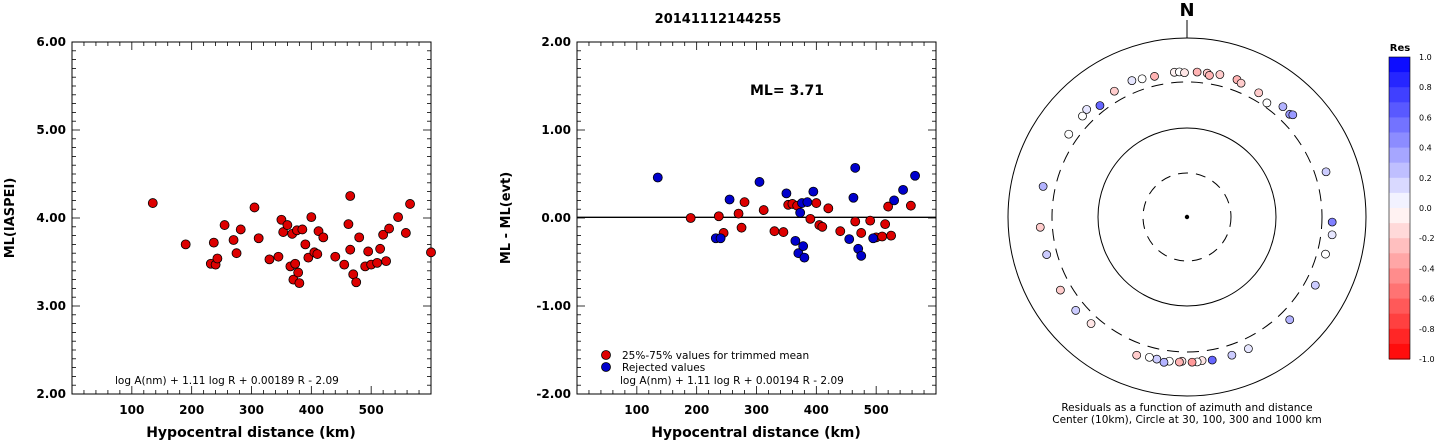  Describe the element at coordinates (606, 355) in the screenshot. I see `legend-marker-trimmed` at that location.